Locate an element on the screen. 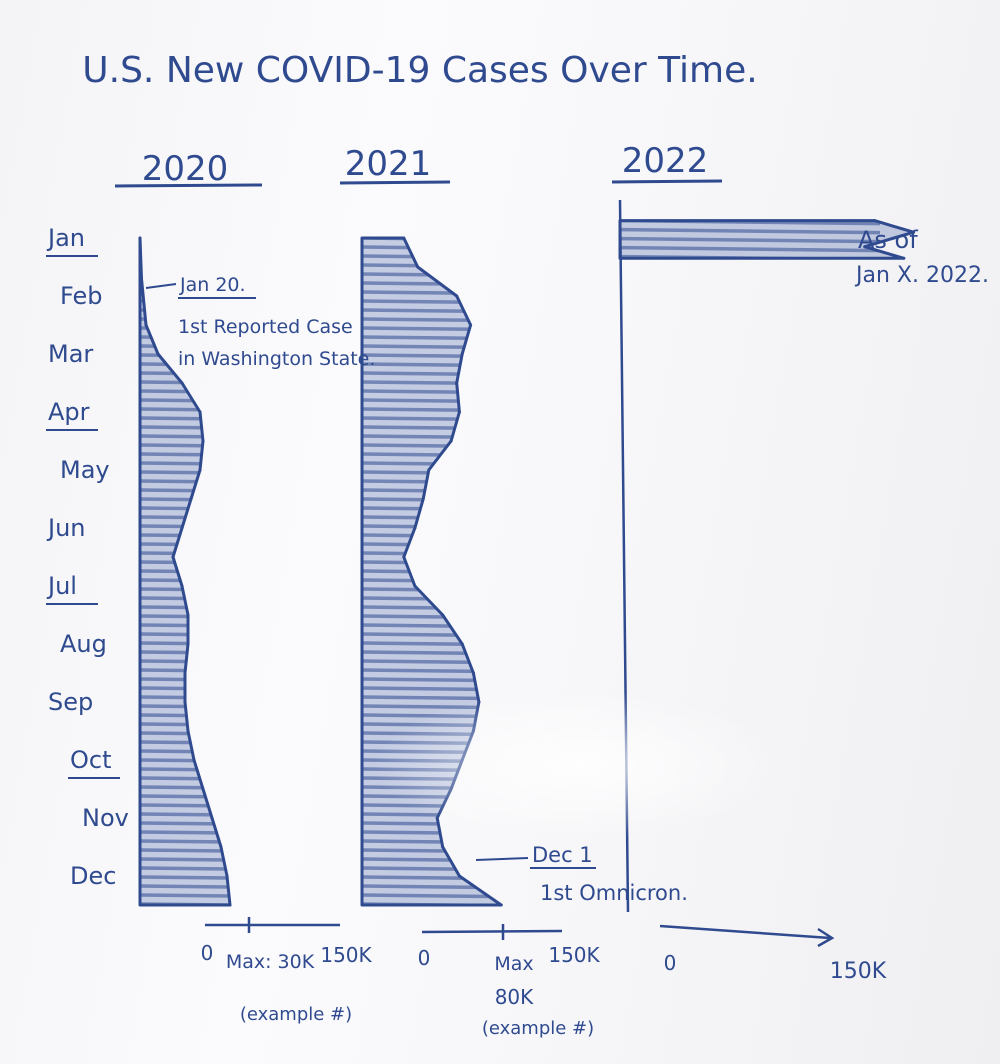 Image resolution: width=1000 pixels, height=1064 pixels. x-axis-2022: 0 150K is located at coordinates (773, 954).